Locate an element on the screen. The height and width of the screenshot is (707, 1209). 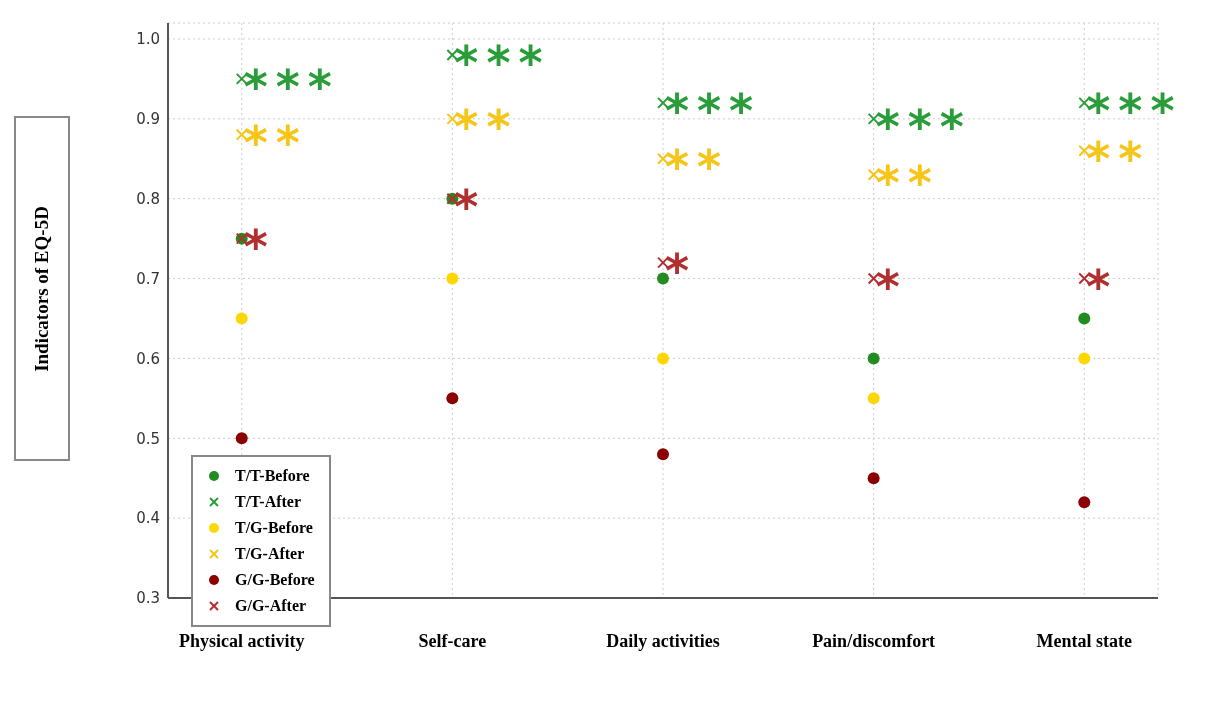
legend-label: T/T-After is located at coordinates (268, 502).